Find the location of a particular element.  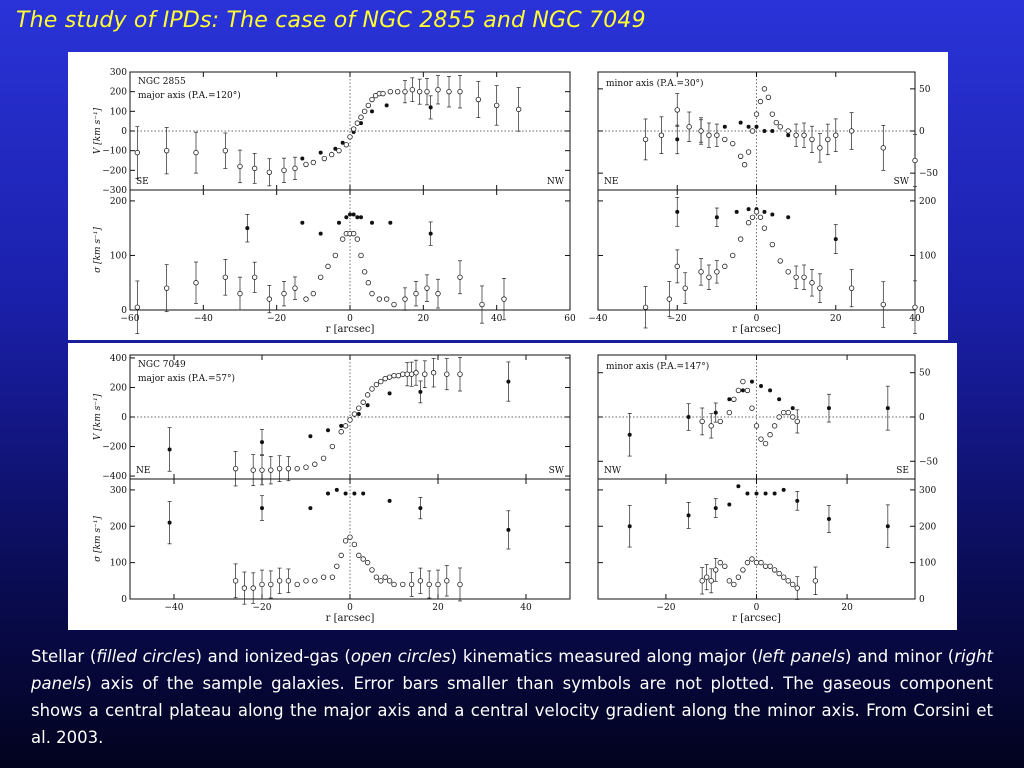

y-axis-label: V [km s⁻¹] is located at coordinates (98, 416).